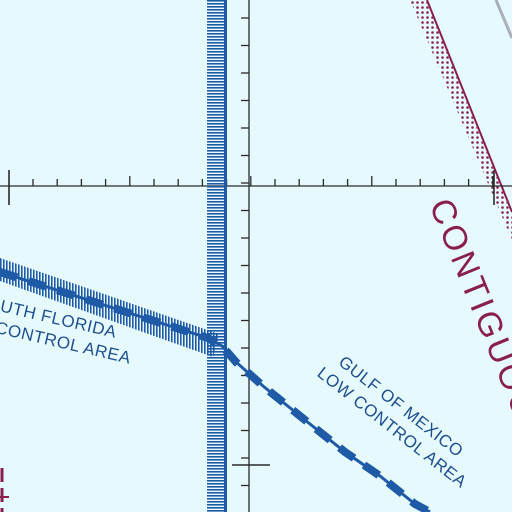  What do you see at coordinates (469, 106) in the screenshot?
I see `adiz-boundary-line` at bounding box center [469, 106].